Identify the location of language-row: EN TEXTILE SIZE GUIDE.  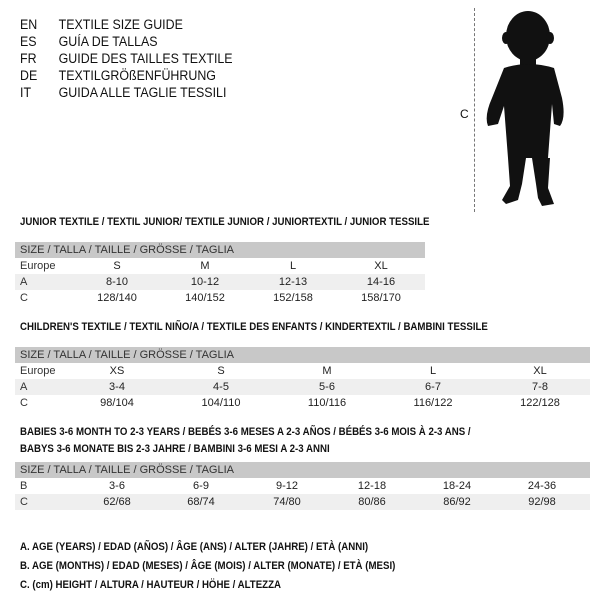
(126, 24).